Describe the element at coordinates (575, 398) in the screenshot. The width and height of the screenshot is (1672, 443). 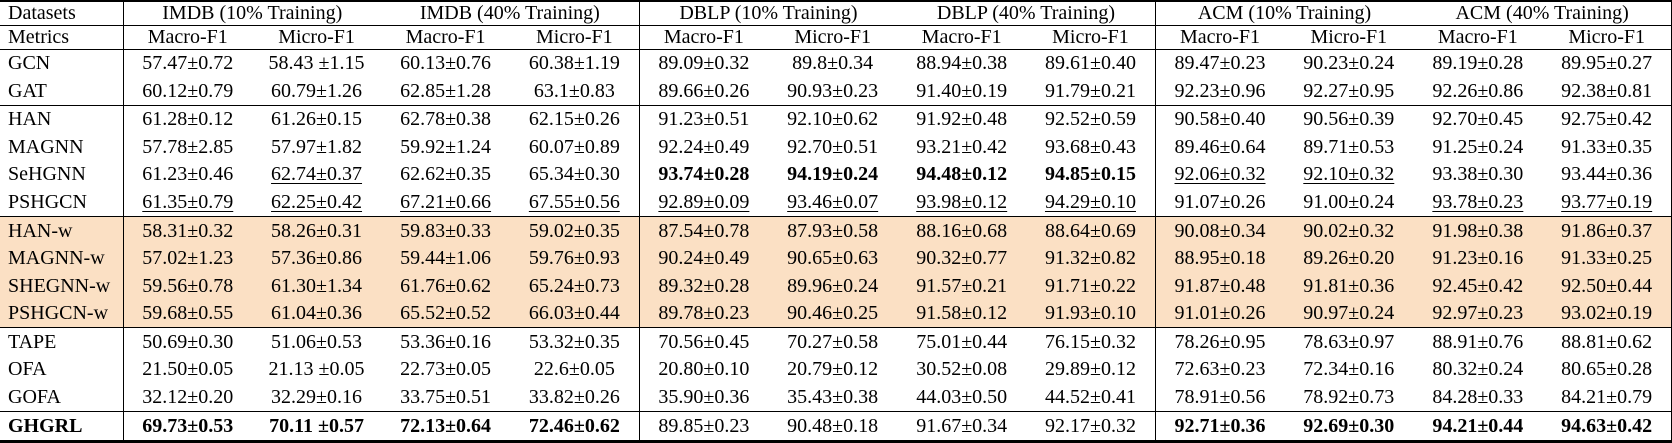
I see `metric-value-cell: 33.82±0.26` at that location.